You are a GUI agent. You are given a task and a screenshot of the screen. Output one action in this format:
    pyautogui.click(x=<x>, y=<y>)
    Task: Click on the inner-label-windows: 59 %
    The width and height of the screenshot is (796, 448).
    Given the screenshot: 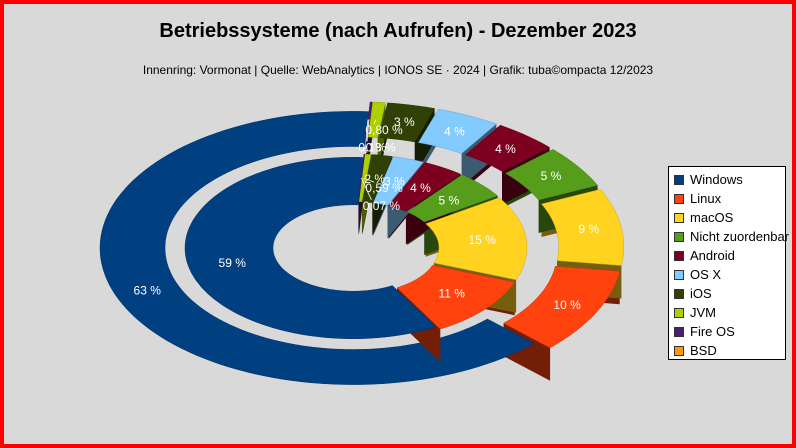 What is the action you would take?
    pyautogui.click(x=233, y=263)
    